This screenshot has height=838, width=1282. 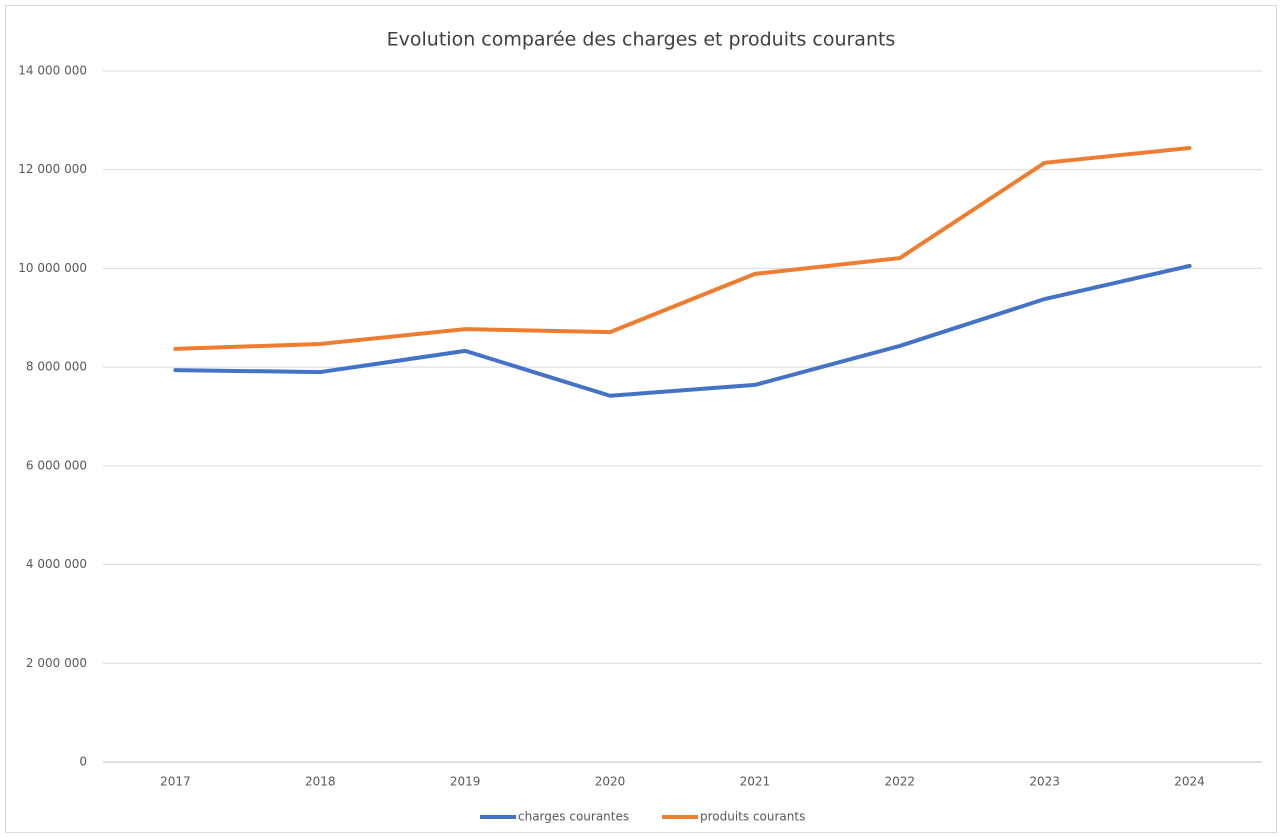 What do you see at coordinates (682, 330) in the screenshot?
I see `series-line` at bounding box center [682, 330].